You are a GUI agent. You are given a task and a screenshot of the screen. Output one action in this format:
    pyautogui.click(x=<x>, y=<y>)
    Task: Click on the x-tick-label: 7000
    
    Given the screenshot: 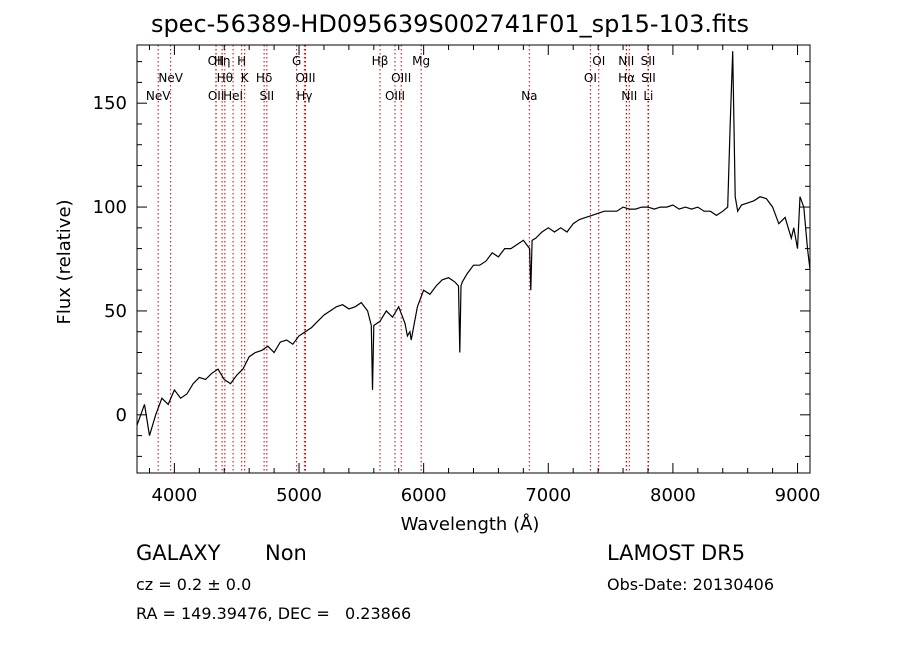 What is the action you would take?
    pyautogui.click(x=548, y=495)
    